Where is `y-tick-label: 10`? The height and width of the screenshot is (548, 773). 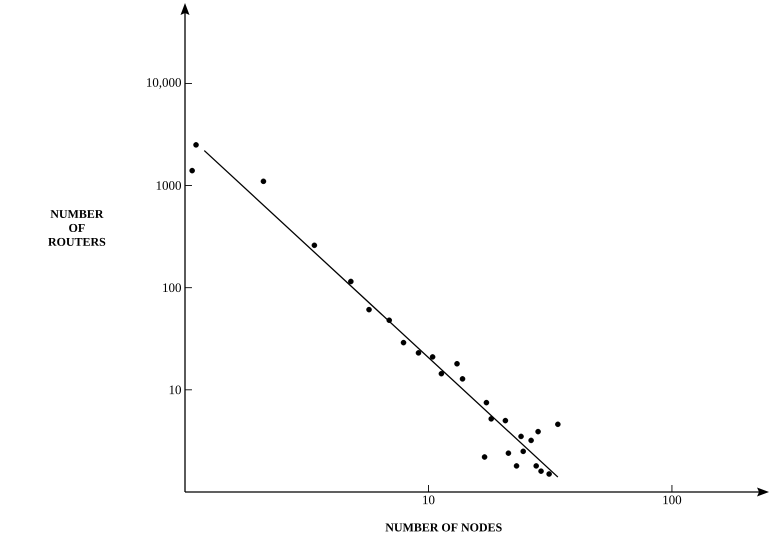 y-tick-label: 10 is located at coordinates (175, 389).